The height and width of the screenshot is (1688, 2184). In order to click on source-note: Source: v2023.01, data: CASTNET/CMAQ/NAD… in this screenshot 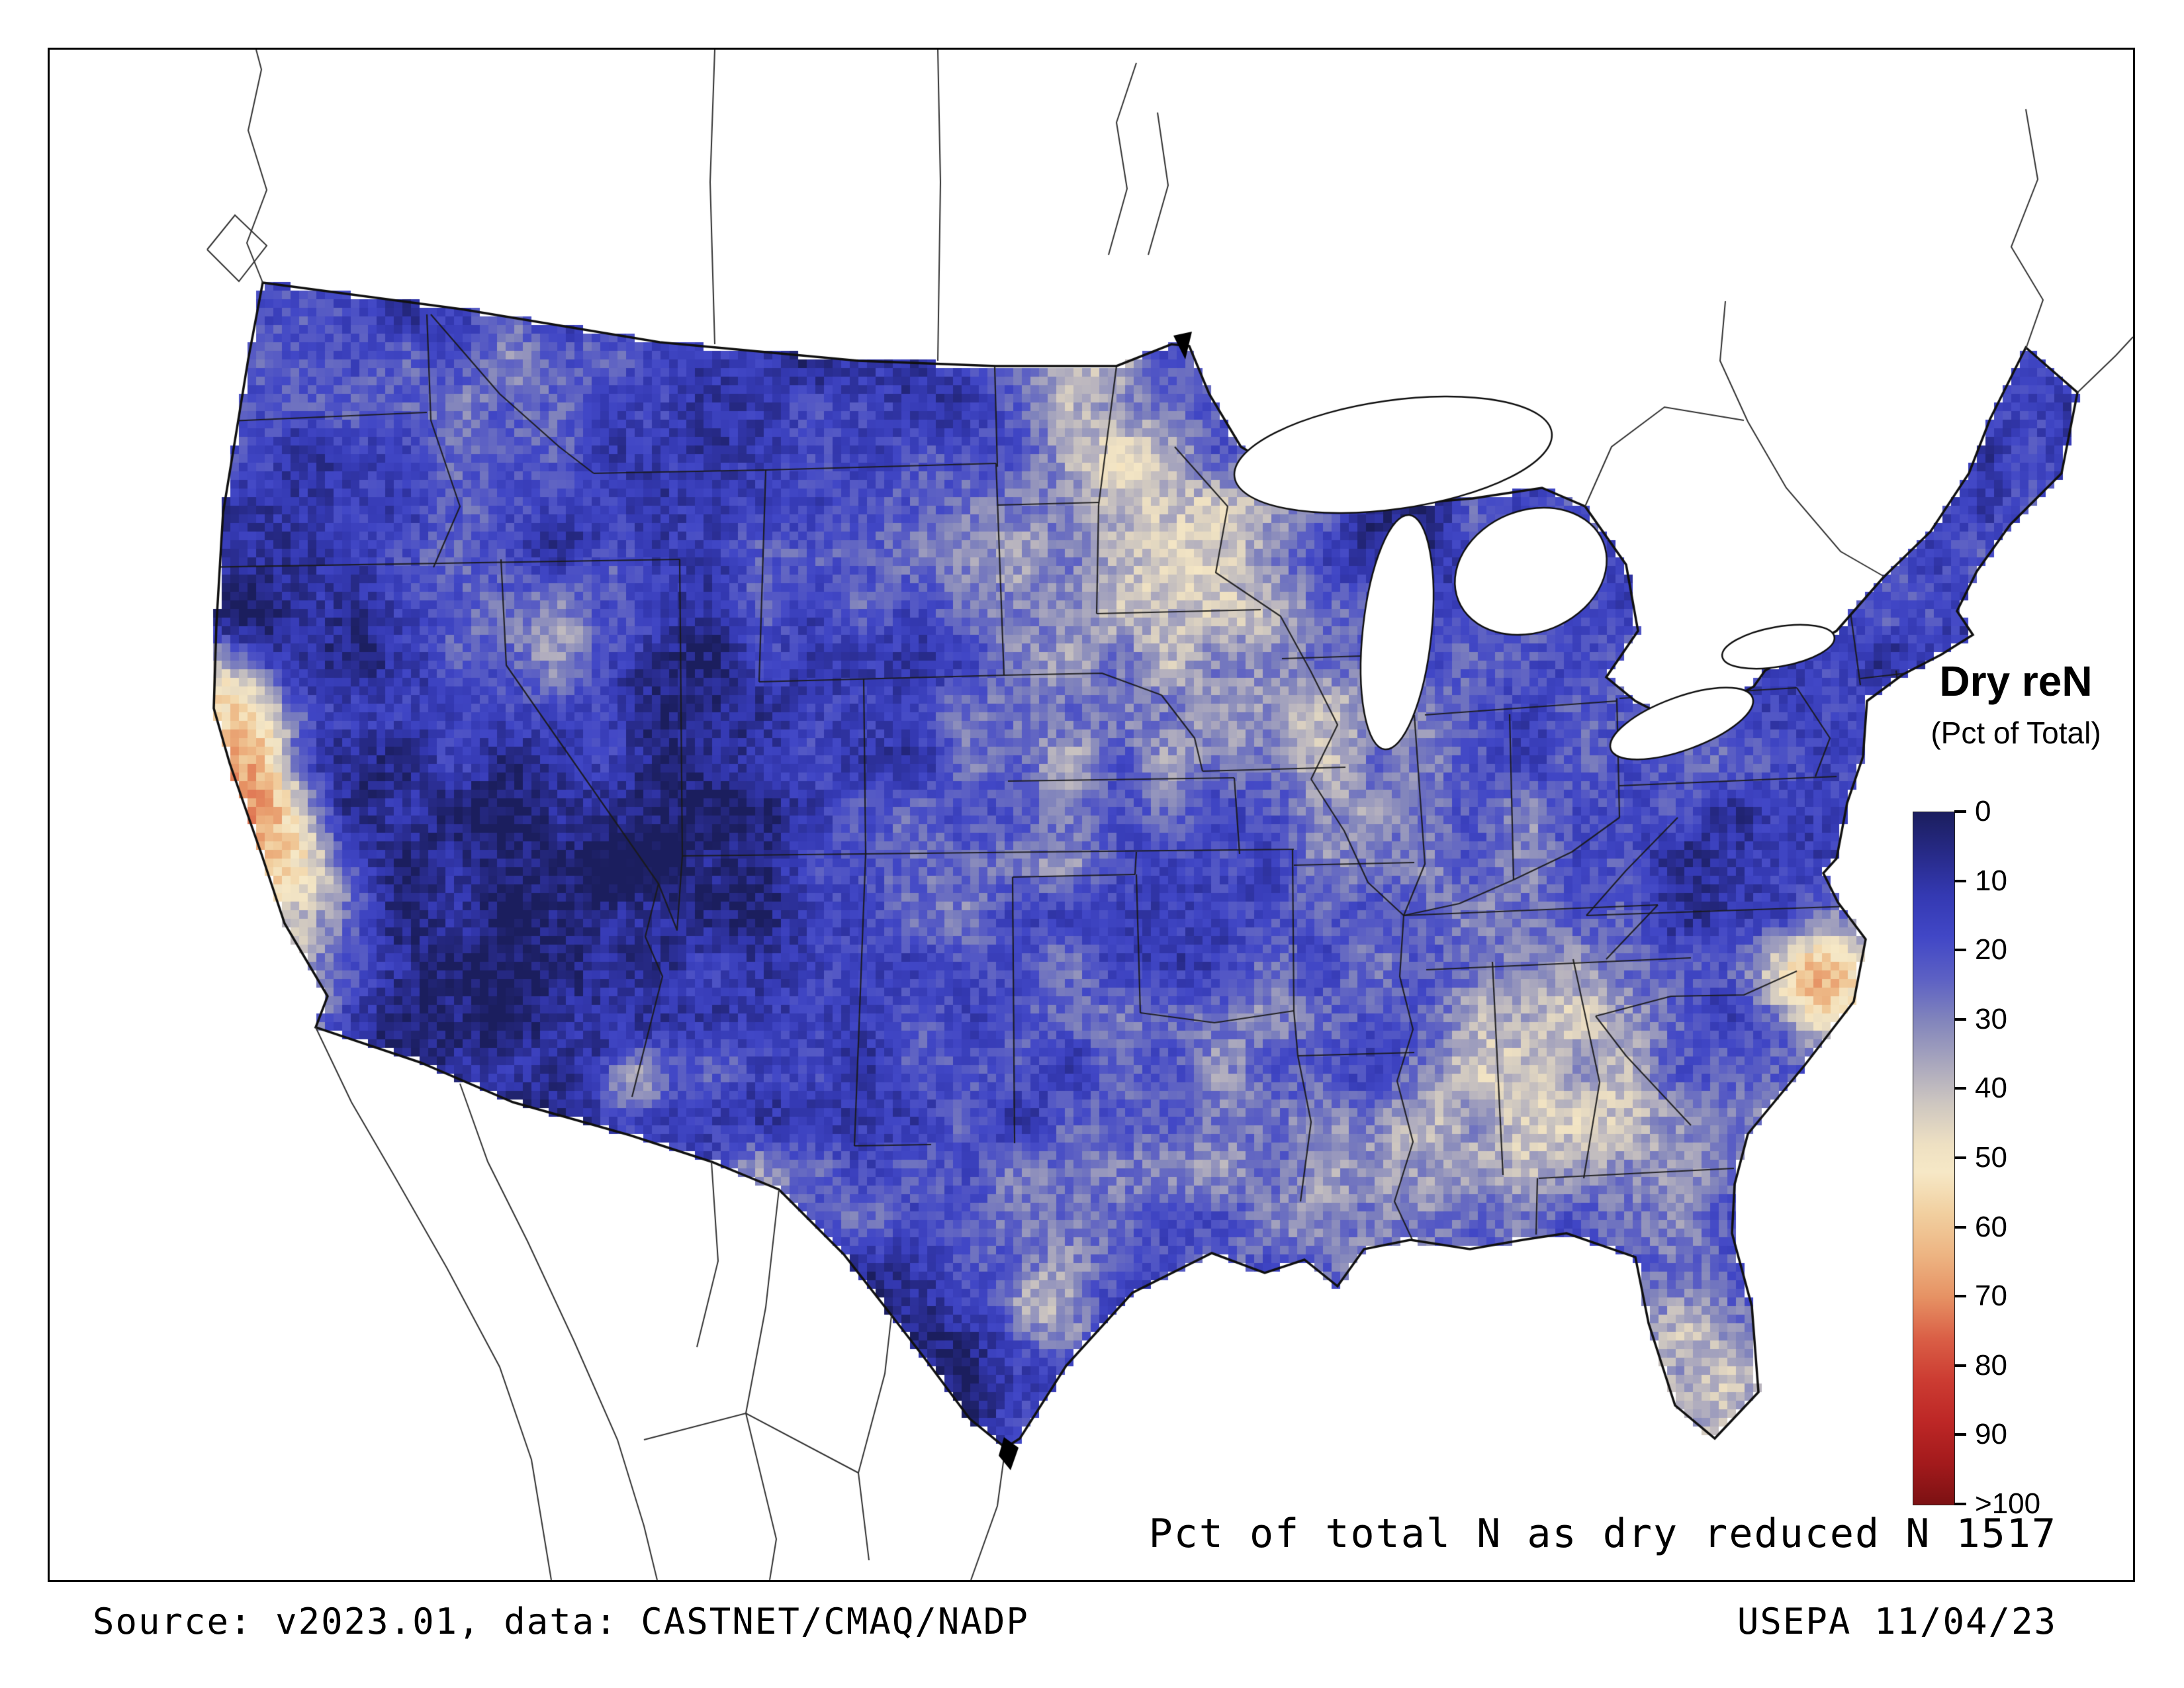, I will do `click(561, 1621)`.